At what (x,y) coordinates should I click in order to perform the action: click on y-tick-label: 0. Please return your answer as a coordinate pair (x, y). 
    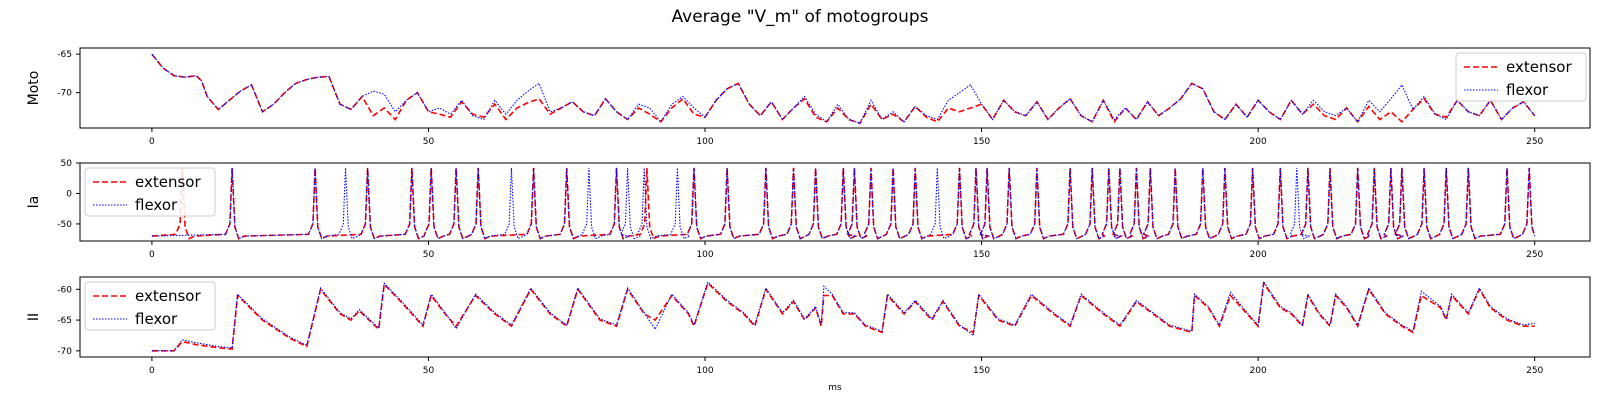
    Looking at the image, I should click on (69, 194).